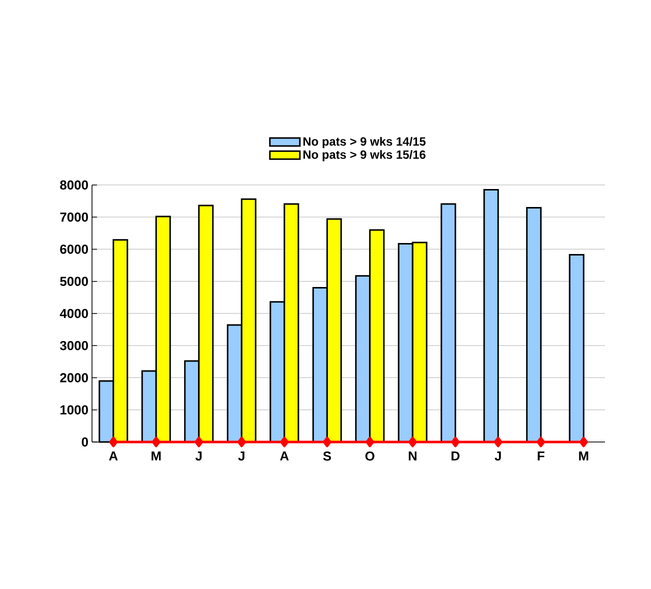 The height and width of the screenshot is (589, 651). What do you see at coordinates (369, 456) in the screenshot?
I see `x-tick-label: O` at bounding box center [369, 456].